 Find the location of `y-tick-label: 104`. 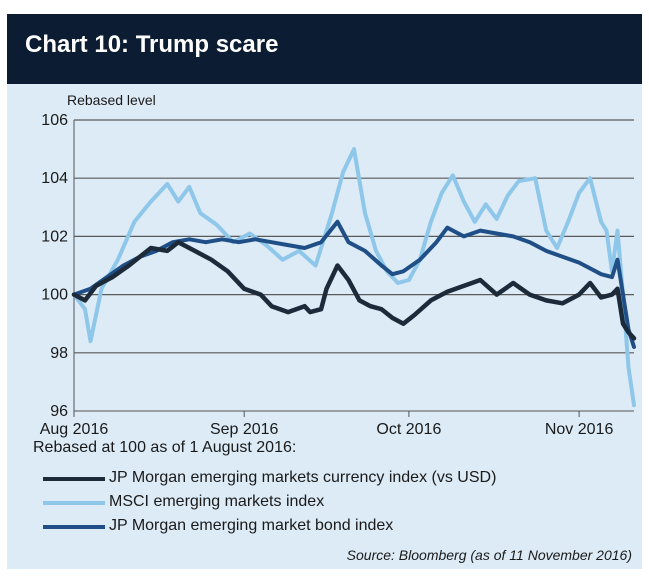

y-tick-label: 104 is located at coordinates (54, 178).